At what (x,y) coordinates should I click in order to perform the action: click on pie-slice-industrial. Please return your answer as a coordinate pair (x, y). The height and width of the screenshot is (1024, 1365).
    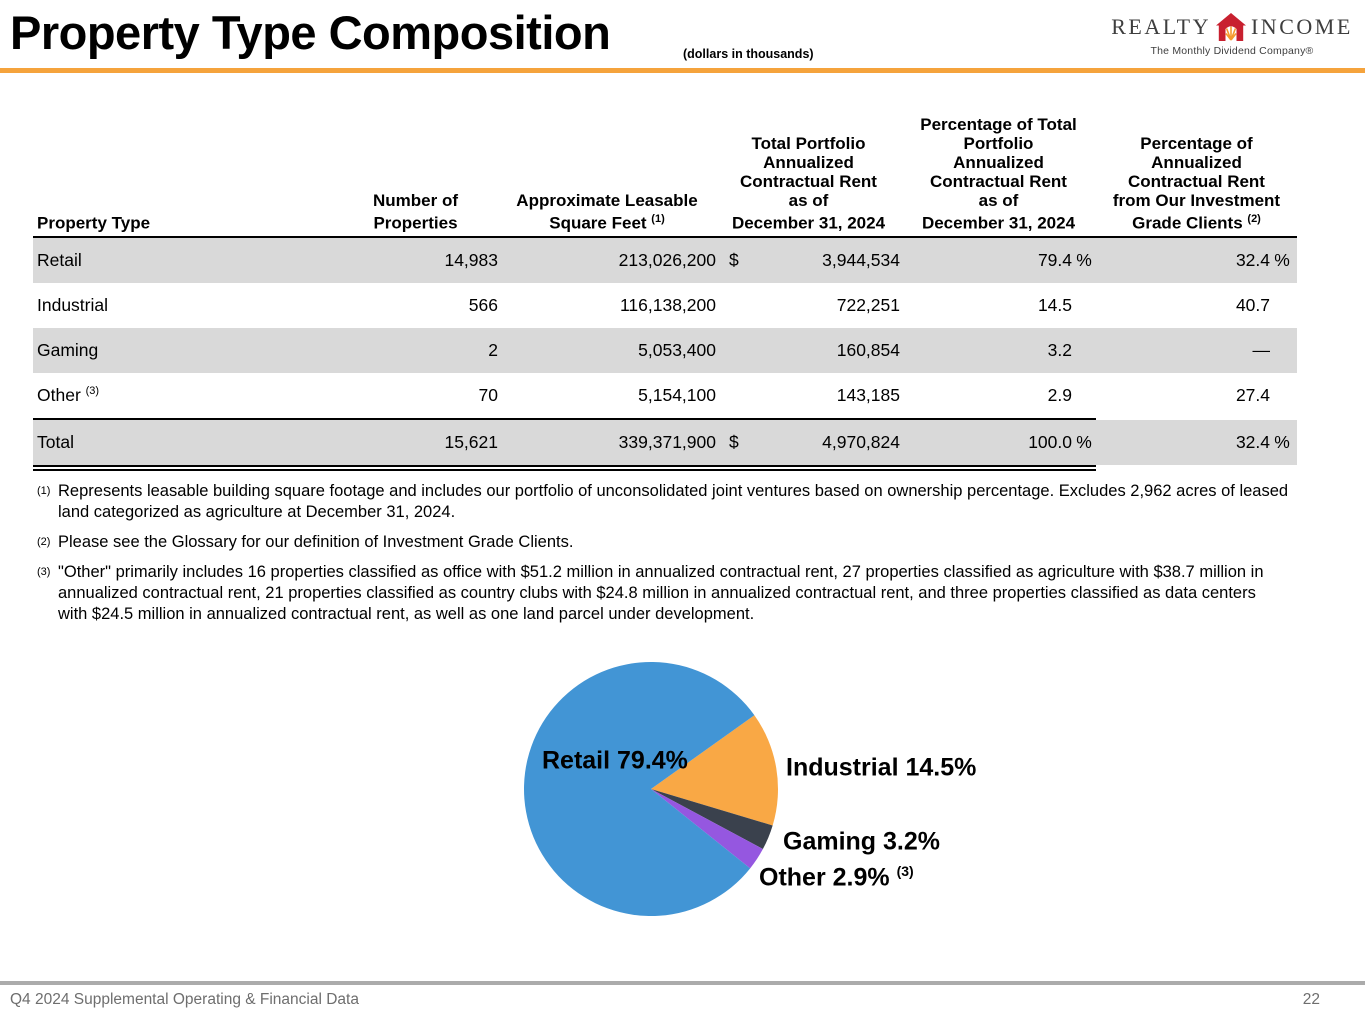
    Looking at the image, I should click on (714, 770).